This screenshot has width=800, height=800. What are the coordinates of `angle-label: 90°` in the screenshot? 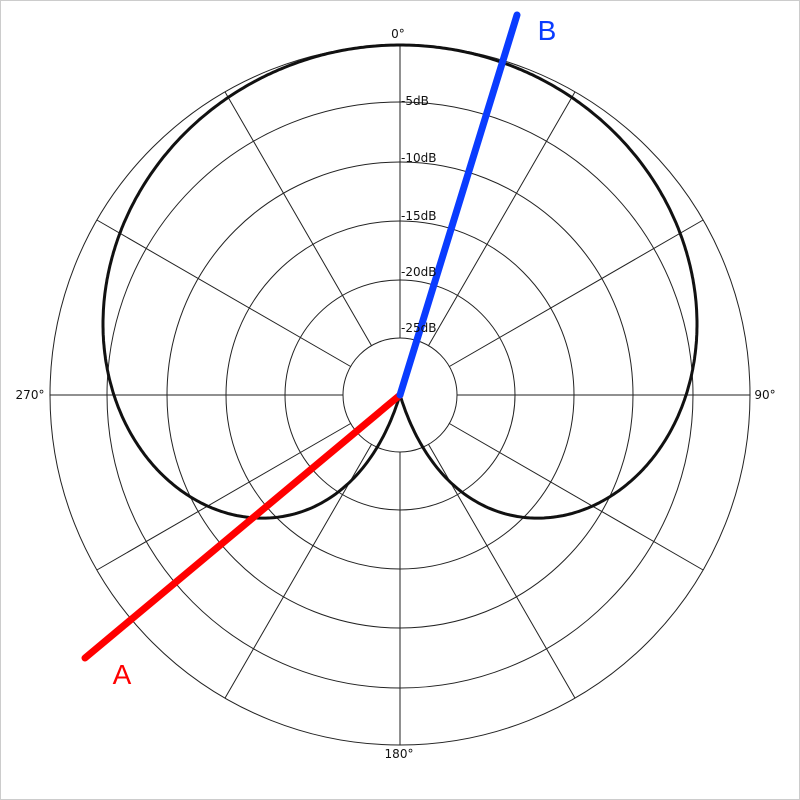 It's located at (764, 395).